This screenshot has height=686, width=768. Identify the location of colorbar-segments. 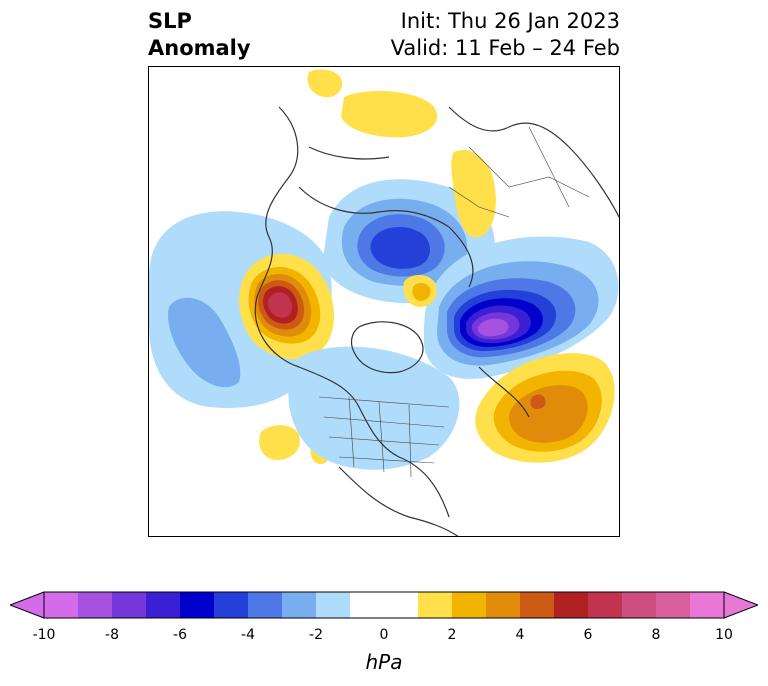
(384, 605).